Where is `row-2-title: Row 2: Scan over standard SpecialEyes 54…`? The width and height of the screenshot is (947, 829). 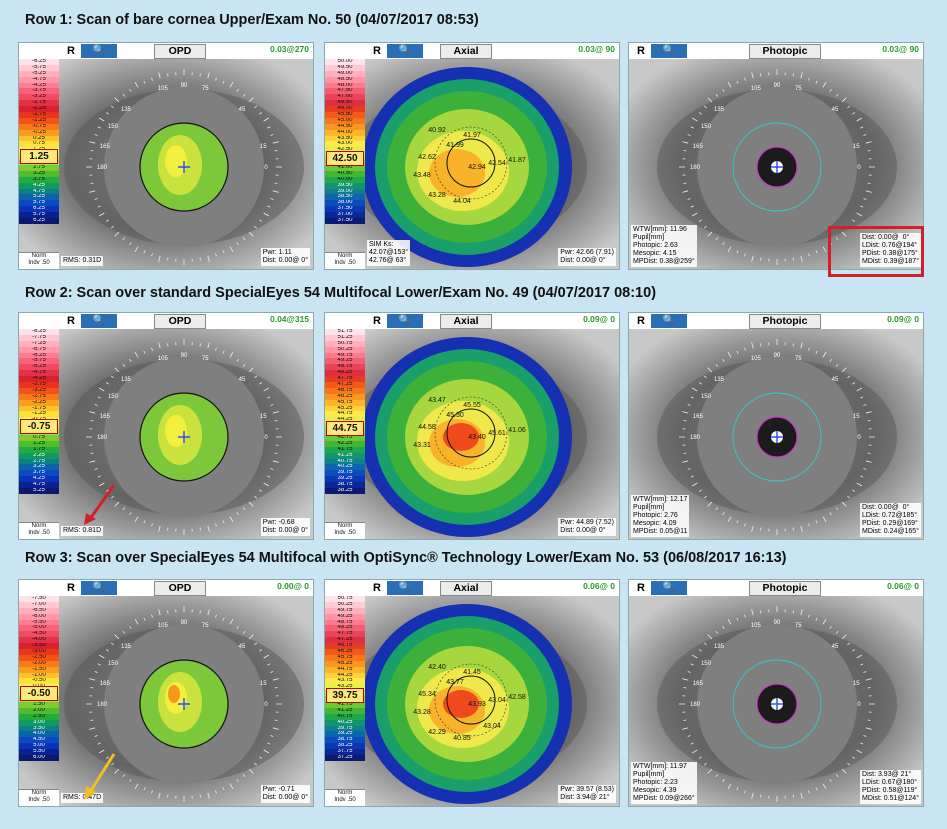
row-2-title: Row 2: Scan over standard SpecialEyes 54… is located at coordinates (341, 293).